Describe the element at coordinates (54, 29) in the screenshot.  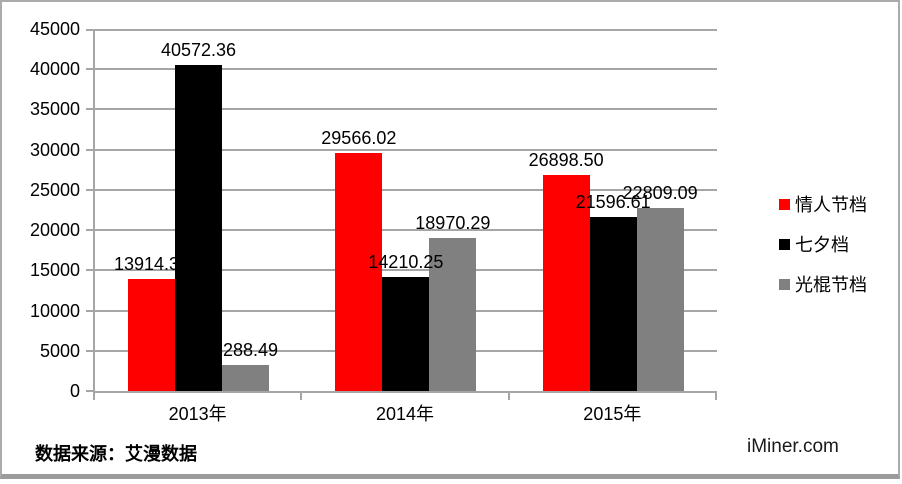
I see `y-axis-tick-label: 45000` at that location.